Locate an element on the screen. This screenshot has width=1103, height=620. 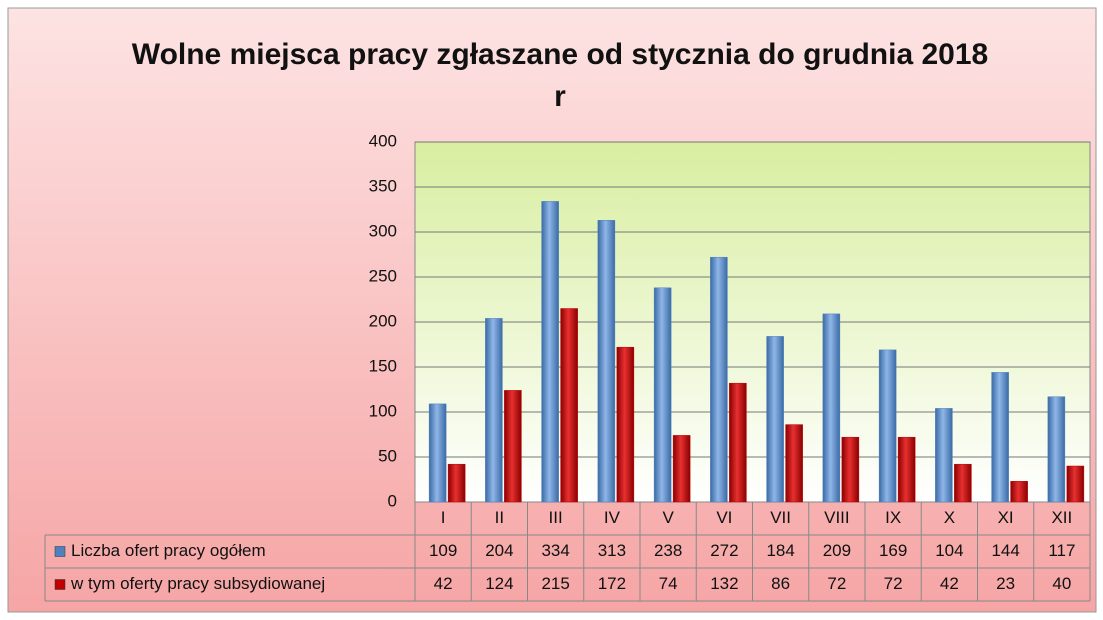
x-tick-label: III is located at coordinates (556, 517).